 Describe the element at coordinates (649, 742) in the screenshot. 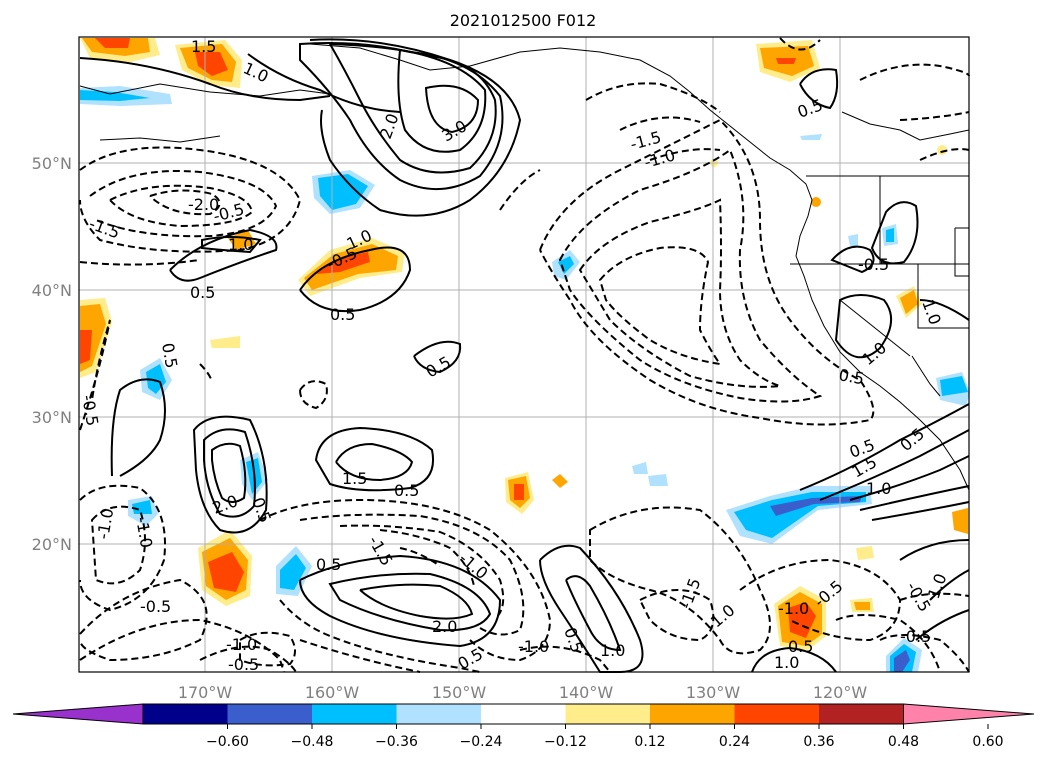

I see `colorbar-tick-label: 0.12` at that location.